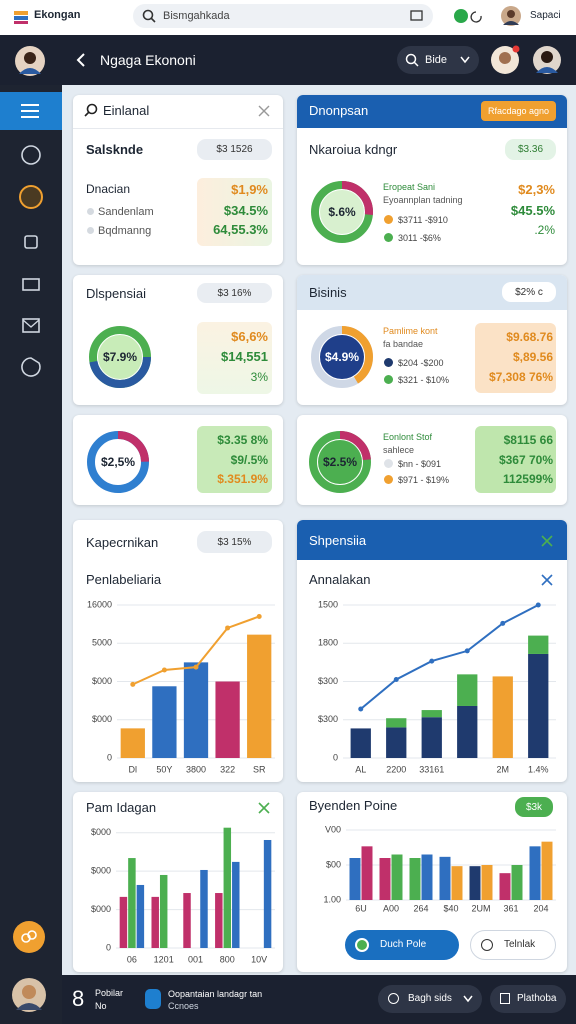 The image size is (576, 1024). What do you see at coordinates (328, 643) in the screenshot?
I see `y-tick-label: 1800` at bounding box center [328, 643].